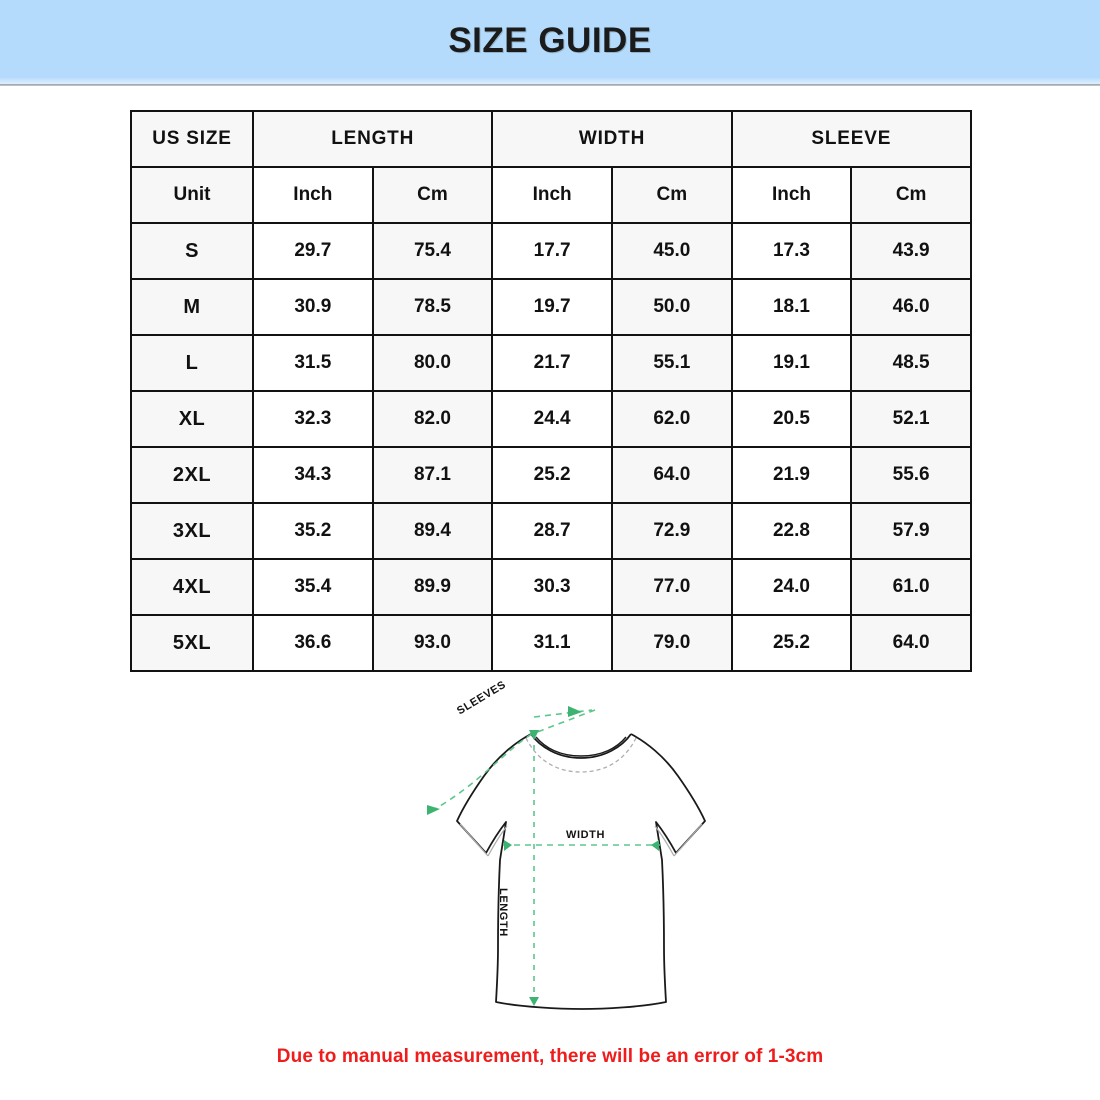 The height and width of the screenshot is (1100, 1100). I want to click on tshirt-svg, so click(566, 858).